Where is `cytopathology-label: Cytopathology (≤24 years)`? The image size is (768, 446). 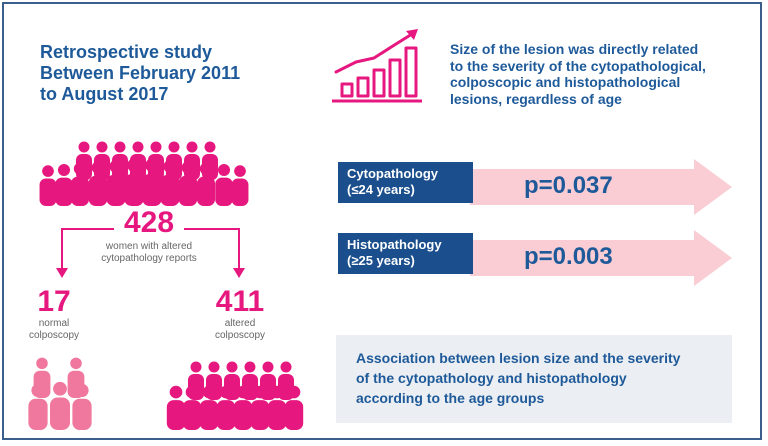 cytopathology-label: Cytopathology (≤24 years) is located at coordinates (405, 182).